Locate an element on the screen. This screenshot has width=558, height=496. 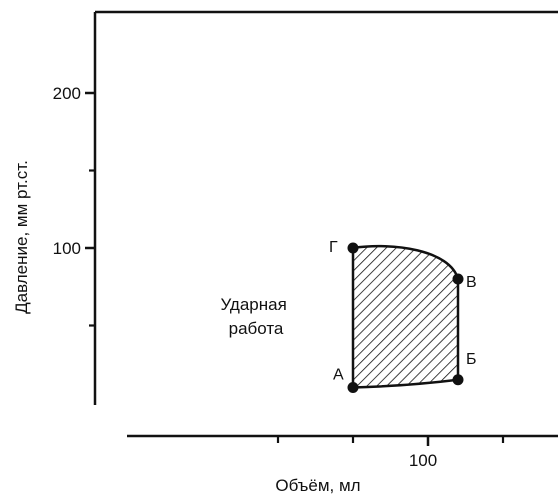
y-ticks: 100 200 is located at coordinates (74, 205).